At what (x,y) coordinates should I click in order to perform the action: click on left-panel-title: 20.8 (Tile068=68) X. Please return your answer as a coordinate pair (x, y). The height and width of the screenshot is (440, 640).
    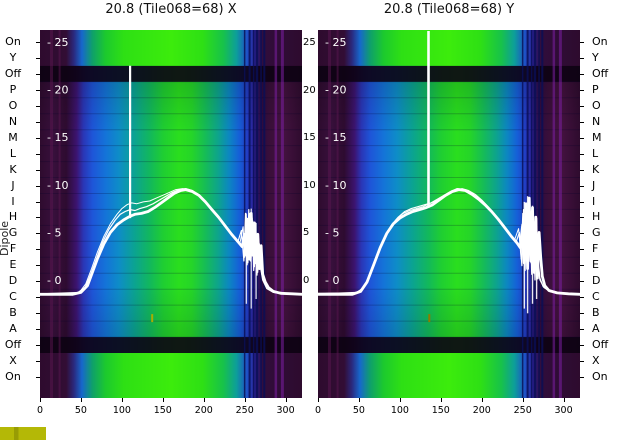
    Looking at the image, I should click on (171, 9).